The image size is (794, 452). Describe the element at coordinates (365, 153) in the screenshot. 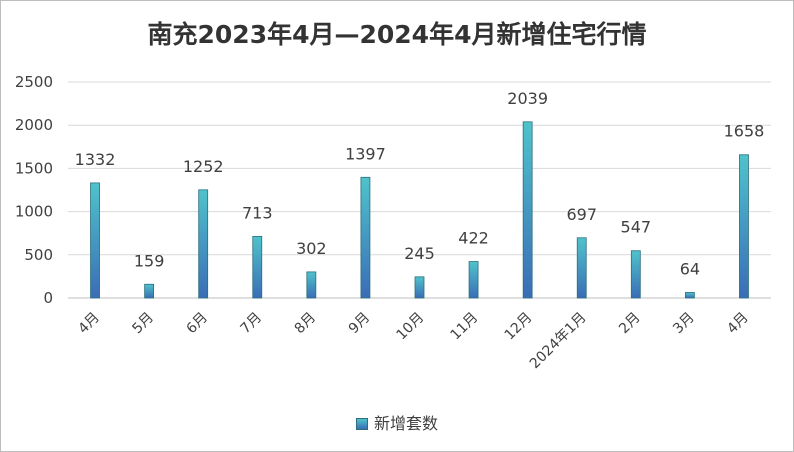

I see `data-label: 1397` at that location.